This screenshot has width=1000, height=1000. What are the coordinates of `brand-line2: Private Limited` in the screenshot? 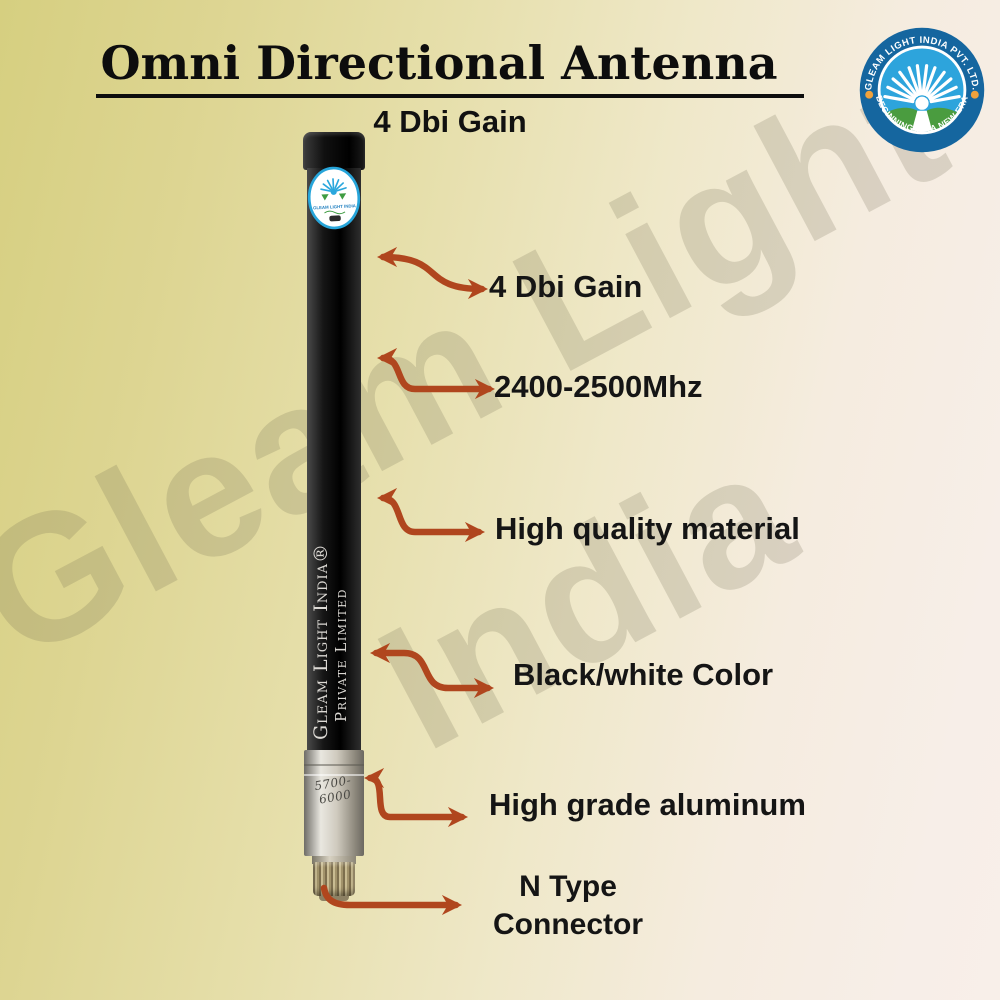 It's located at (340, 655).